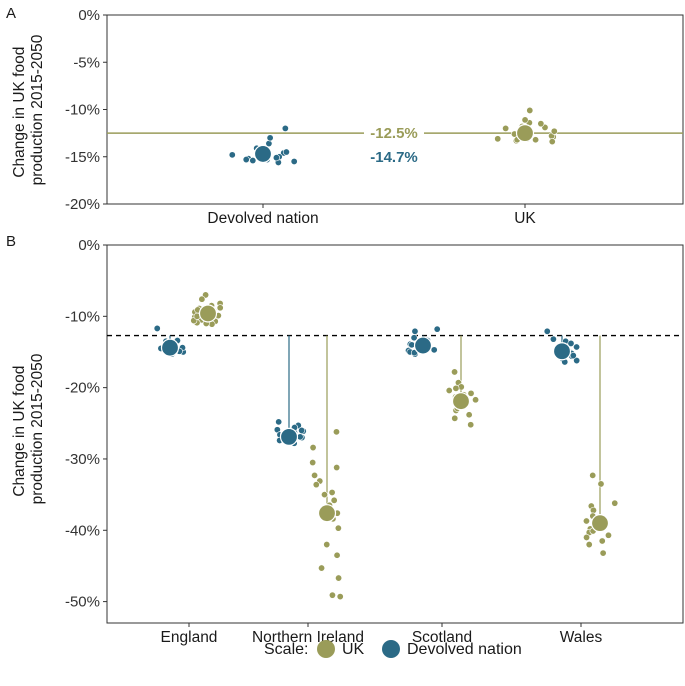  What do you see at coordinates (262, 218) in the screenshot?
I see `panel-a-x-tick-label: Devolved nation` at bounding box center [262, 218].